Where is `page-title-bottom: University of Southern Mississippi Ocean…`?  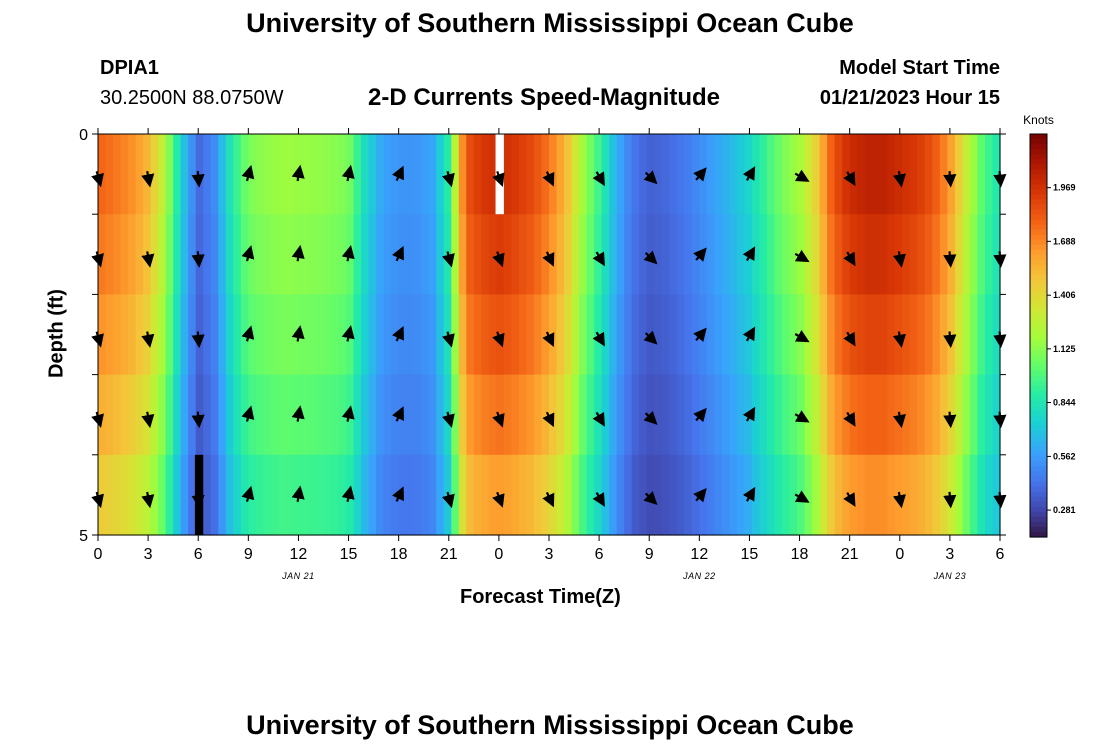
page-title-bottom: University of Southern Mississippi Ocean… is located at coordinates (550, 725).